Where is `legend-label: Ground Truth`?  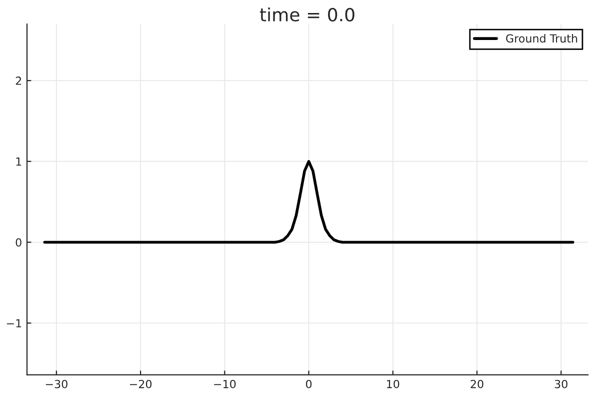 legend-label: Ground Truth is located at coordinates (542, 38).